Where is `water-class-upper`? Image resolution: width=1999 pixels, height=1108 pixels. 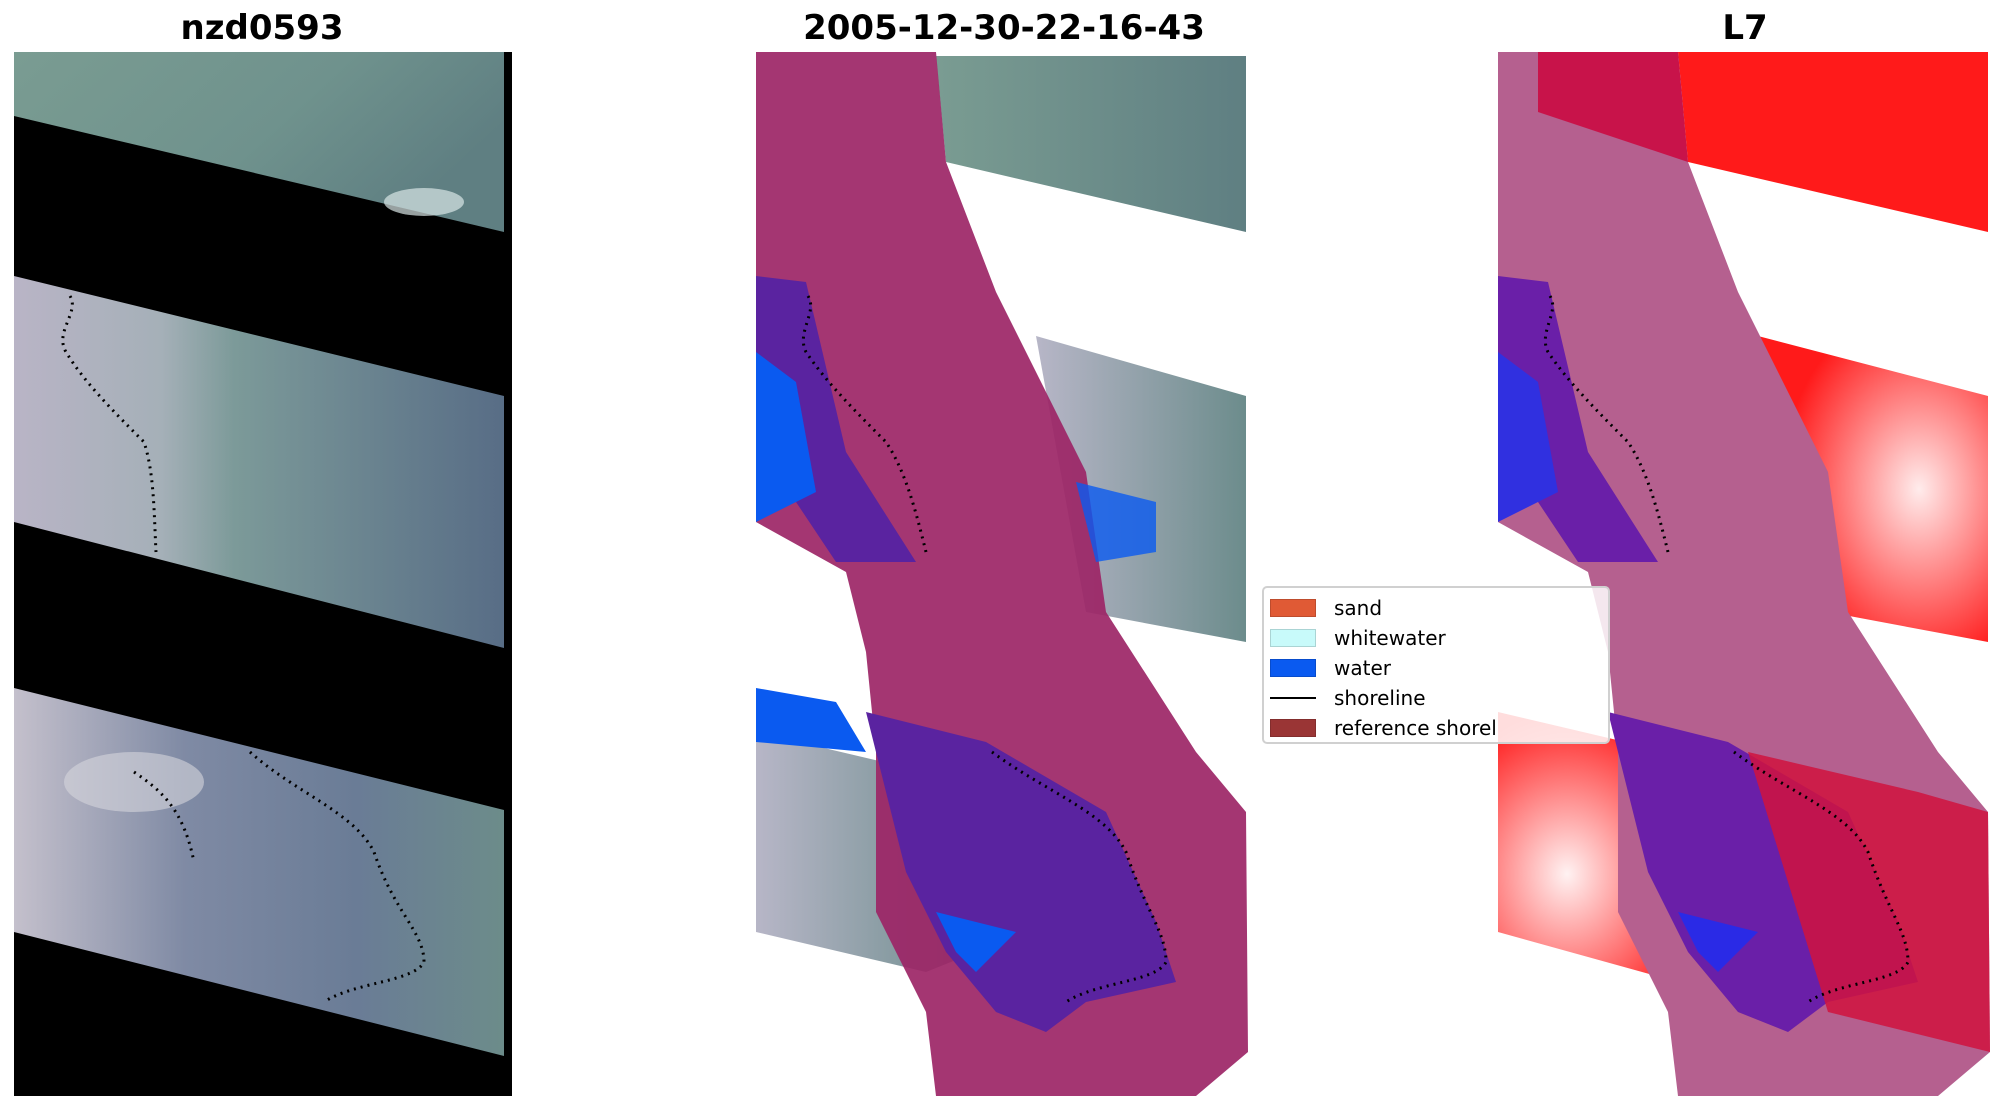
water-class-upper is located at coordinates (786, 437).